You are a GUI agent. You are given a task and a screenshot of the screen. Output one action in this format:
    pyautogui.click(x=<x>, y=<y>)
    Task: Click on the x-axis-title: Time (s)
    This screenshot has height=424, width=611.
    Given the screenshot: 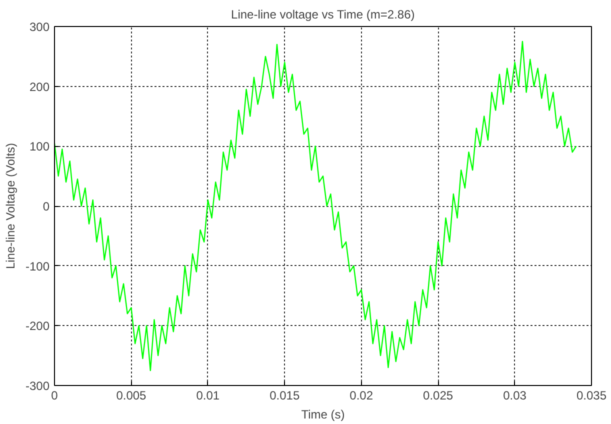 What is the action you would take?
    pyautogui.click(x=323, y=415)
    